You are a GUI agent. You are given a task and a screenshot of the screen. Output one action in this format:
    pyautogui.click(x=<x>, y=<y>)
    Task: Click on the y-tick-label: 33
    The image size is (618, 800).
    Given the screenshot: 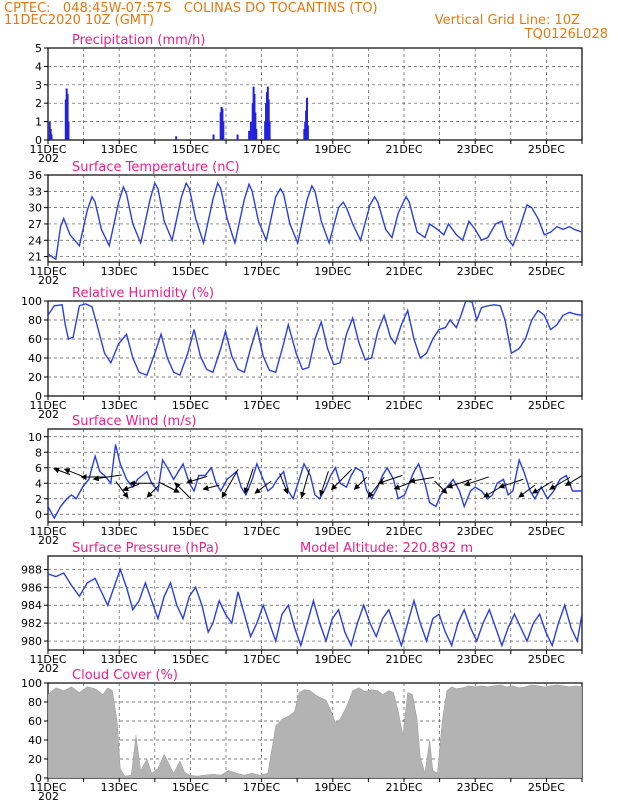 What is the action you would take?
    pyautogui.click(x=35, y=191)
    